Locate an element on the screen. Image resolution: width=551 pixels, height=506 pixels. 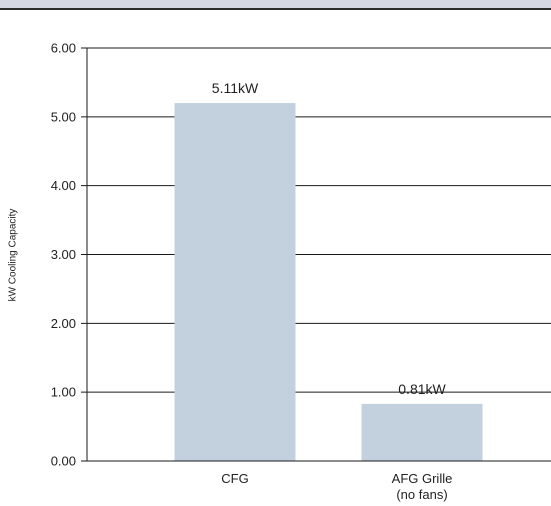
y-tick-label-5: 5.00 is located at coordinates (63, 116).